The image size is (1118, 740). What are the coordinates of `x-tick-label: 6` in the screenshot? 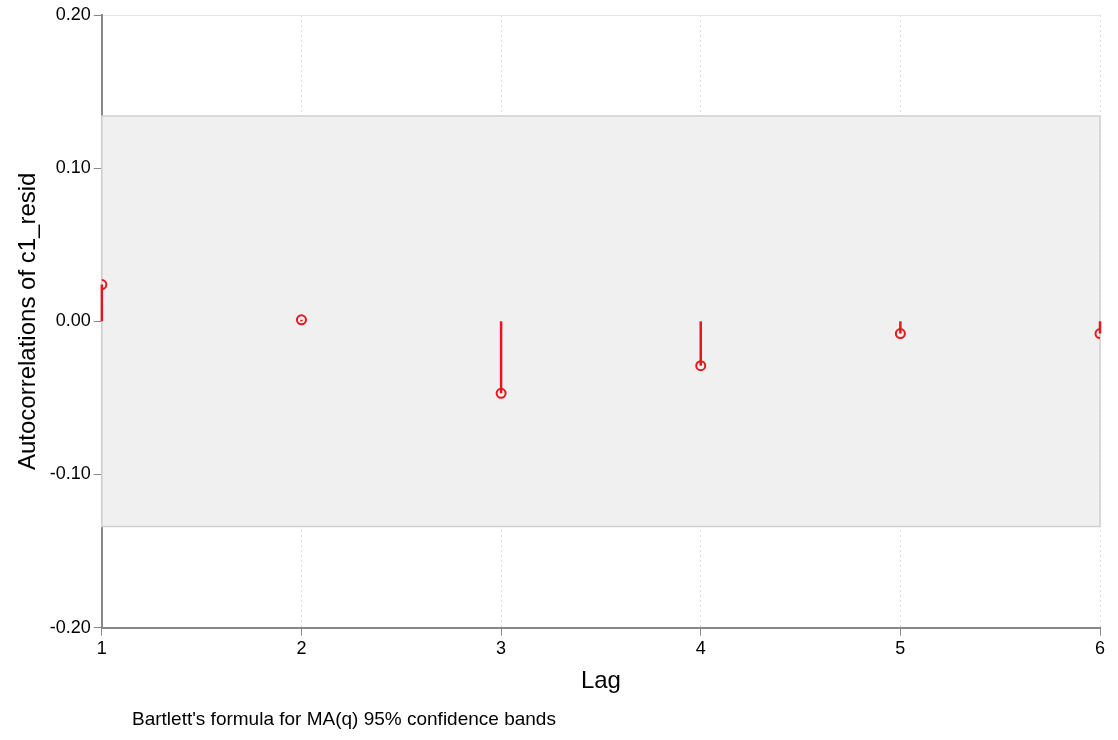 It's located at (1100, 648).